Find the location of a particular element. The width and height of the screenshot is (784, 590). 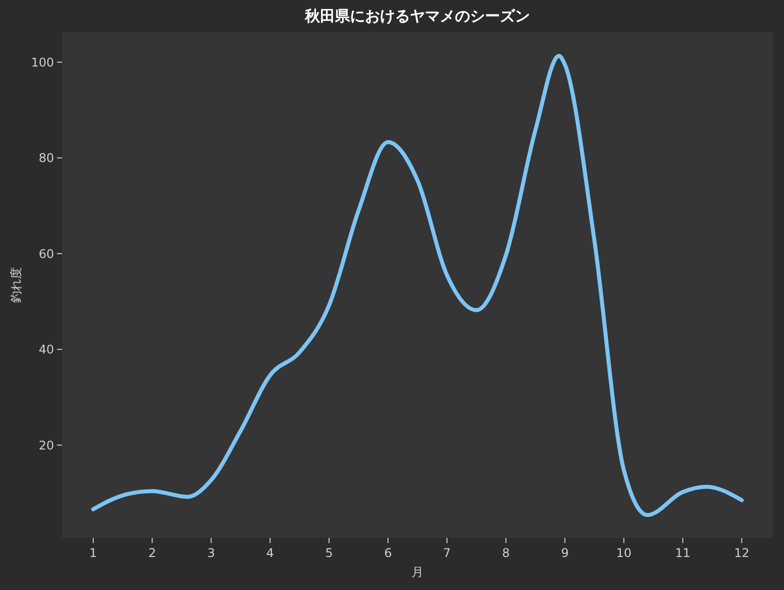

y-tick-label: 40 is located at coordinates (46, 349).